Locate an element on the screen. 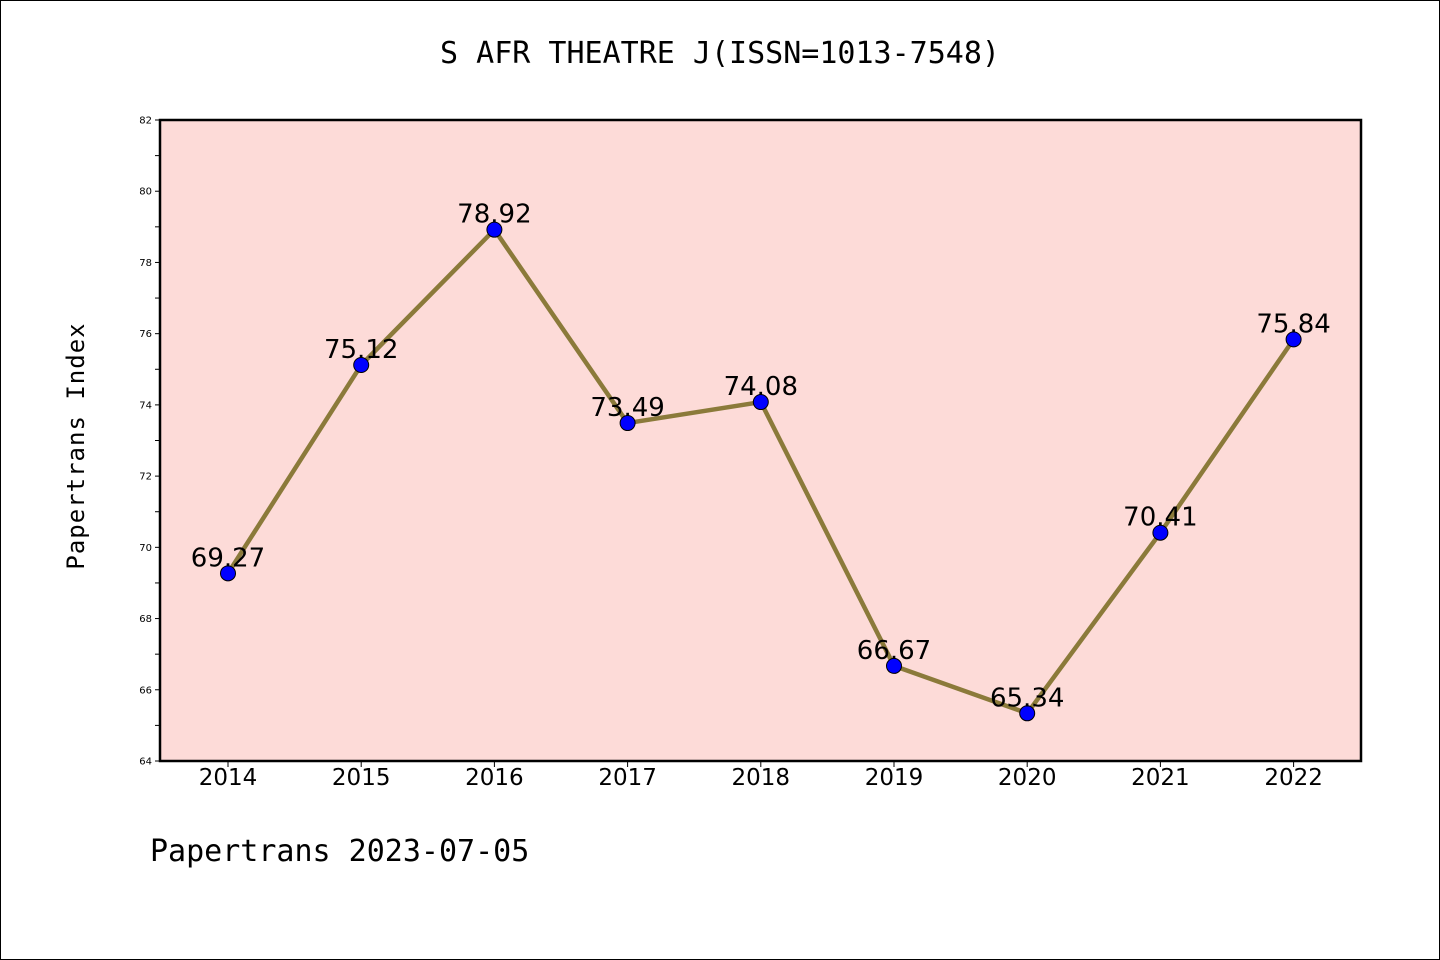  y-tick-label: 74 is located at coordinates (145, 405).